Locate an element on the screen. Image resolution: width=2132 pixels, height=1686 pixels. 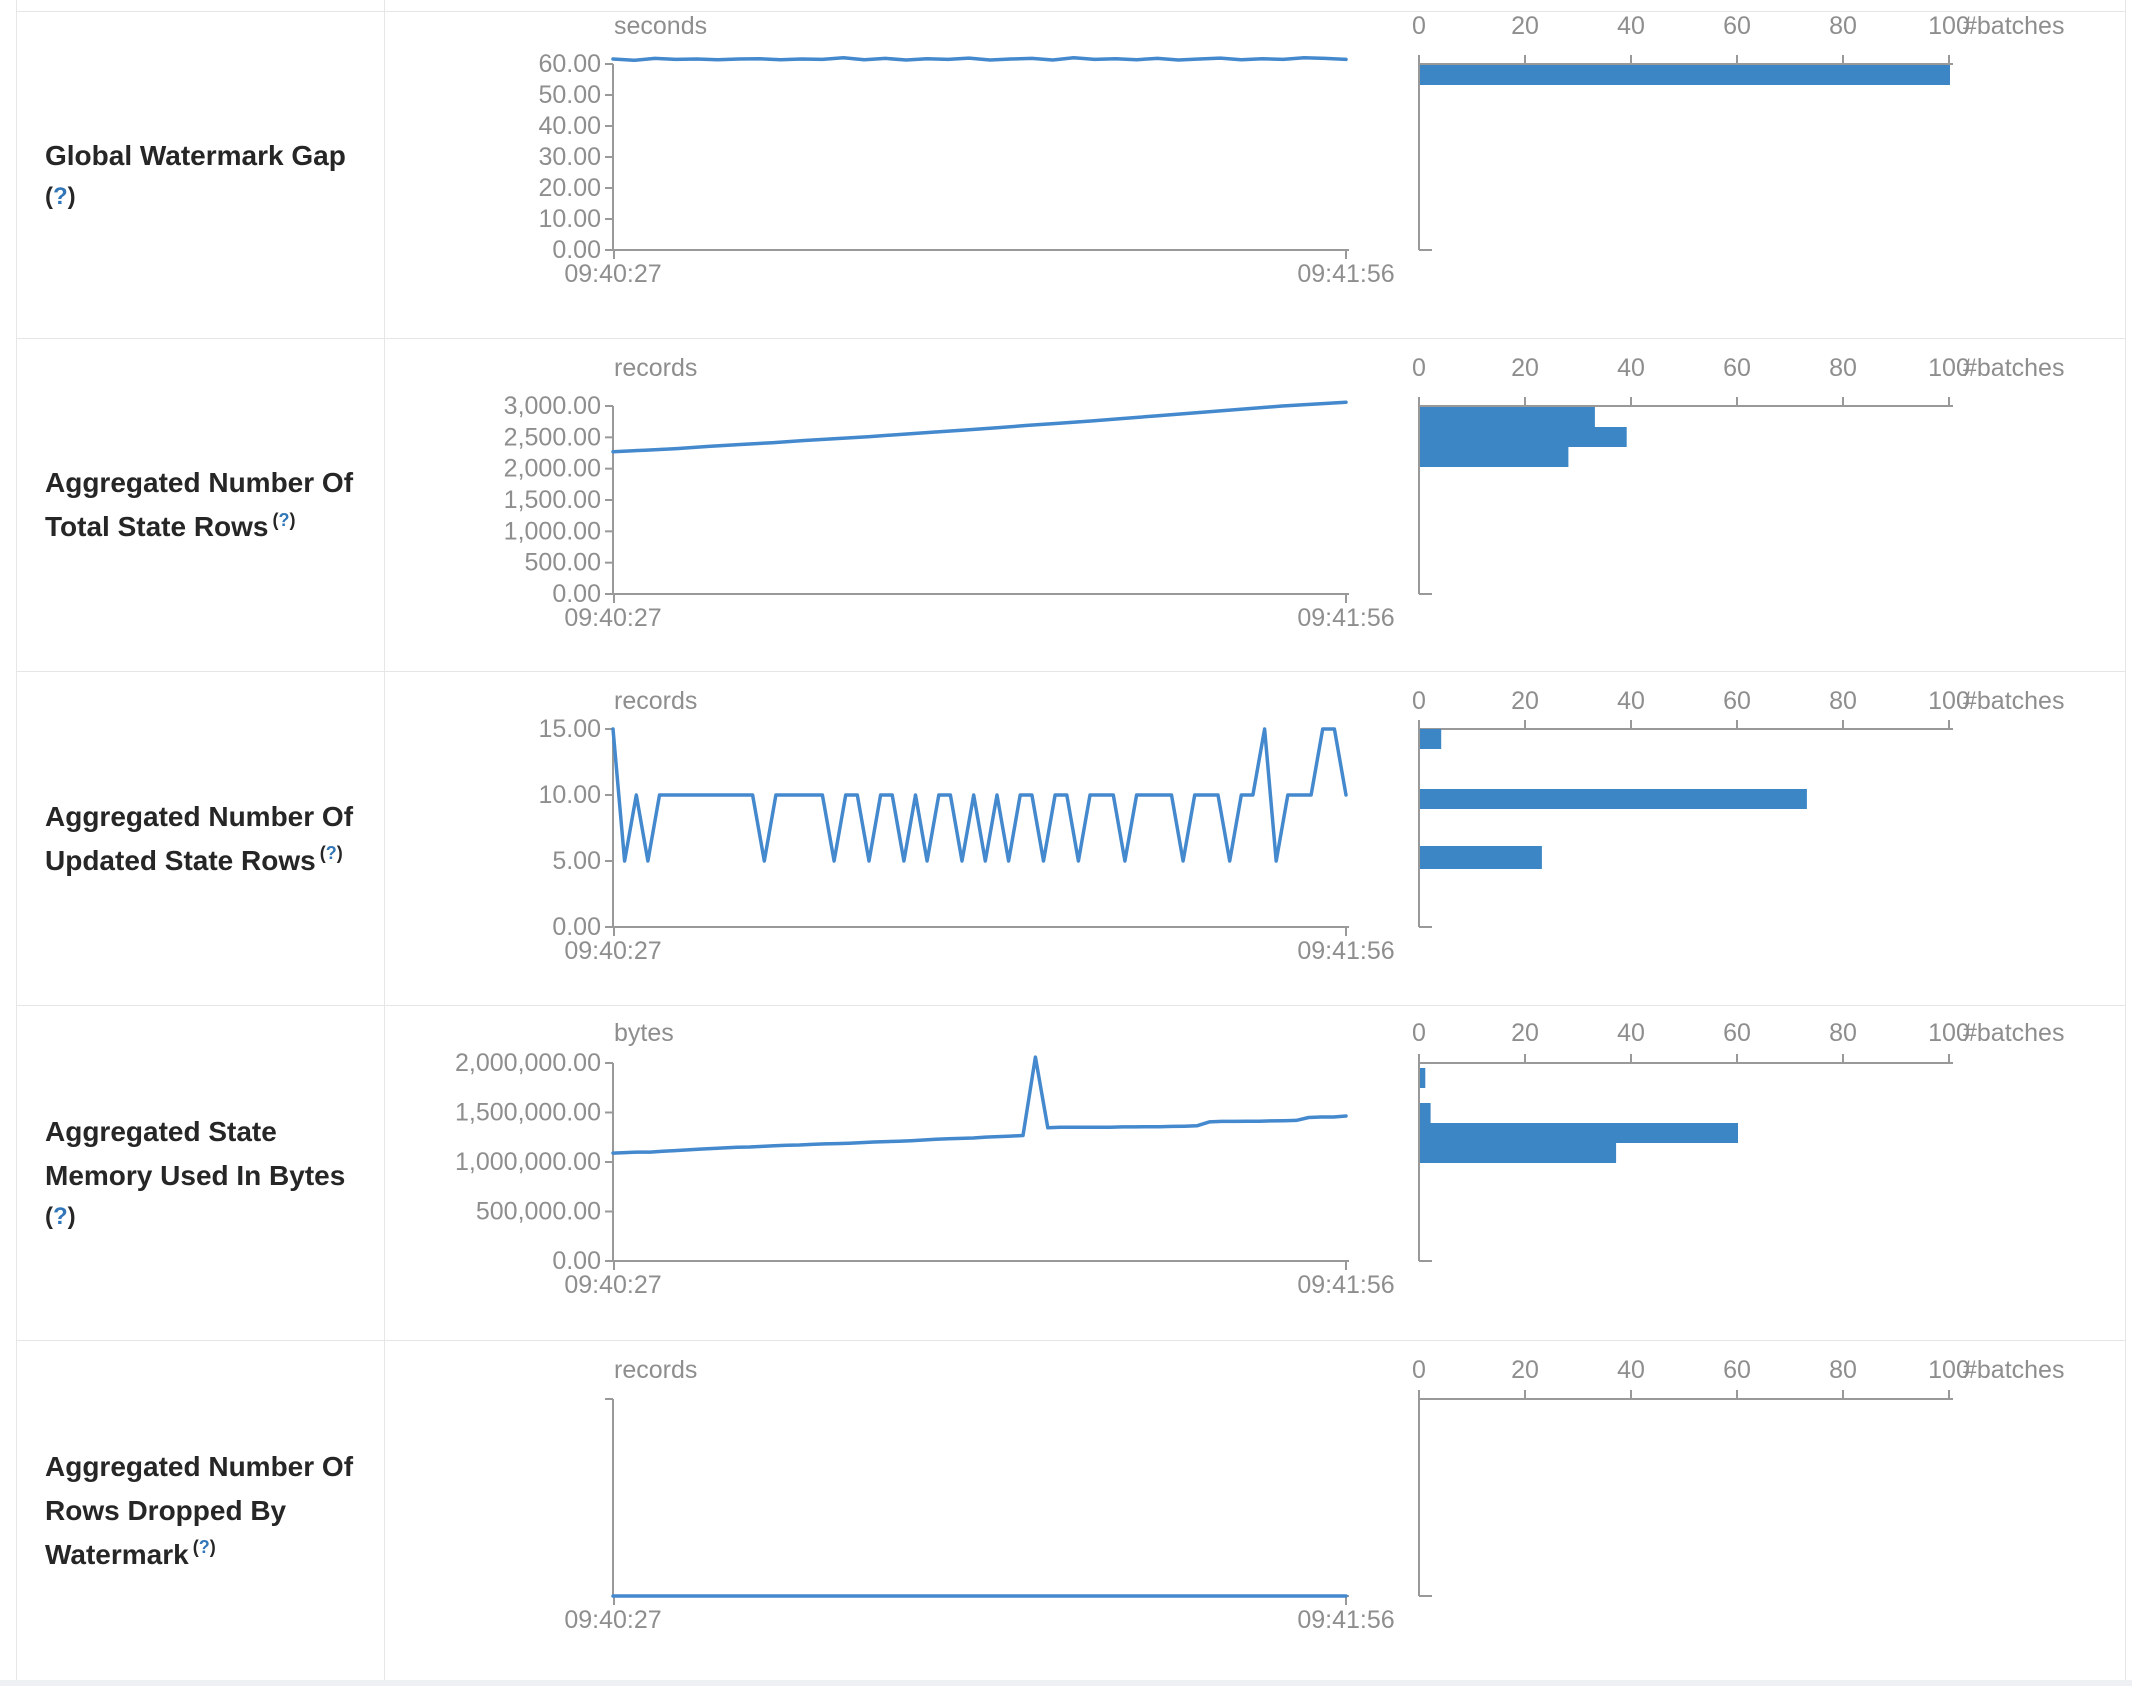
page-background-strip is located at coordinates (1066, 1683).